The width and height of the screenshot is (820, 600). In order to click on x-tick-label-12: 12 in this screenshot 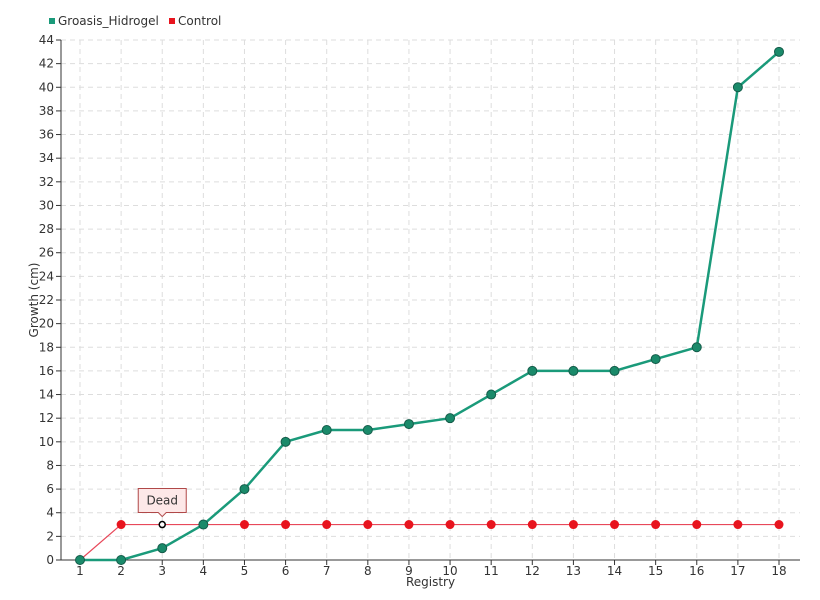, I will do `click(532, 571)`.